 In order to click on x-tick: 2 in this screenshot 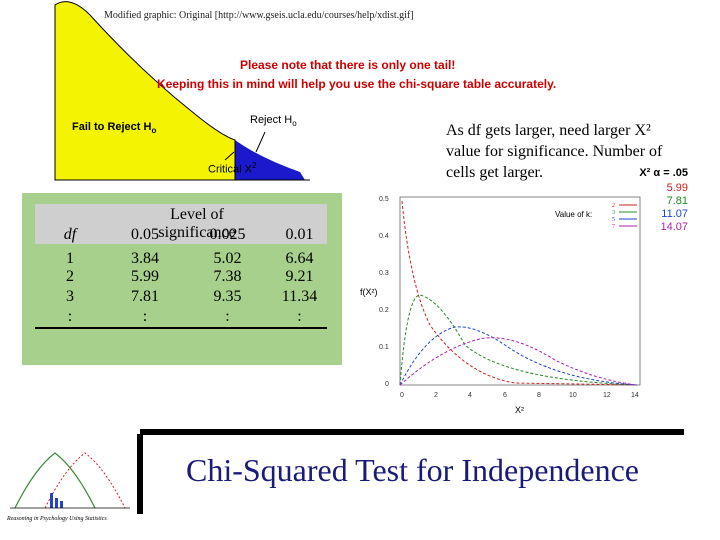, I will do `click(436, 395)`.